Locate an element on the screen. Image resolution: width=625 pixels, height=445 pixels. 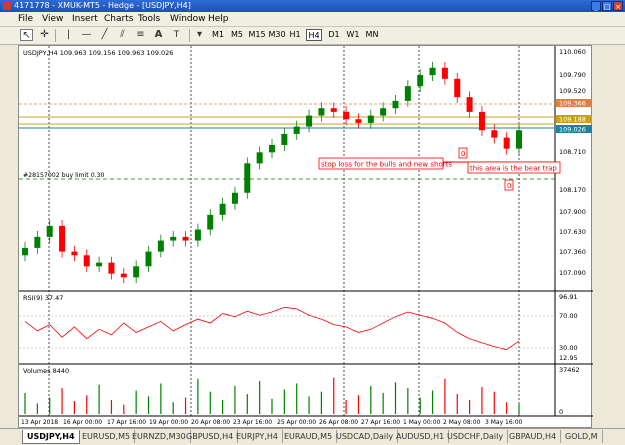
cursor-icon: ↖ is located at coordinates (26, 35).